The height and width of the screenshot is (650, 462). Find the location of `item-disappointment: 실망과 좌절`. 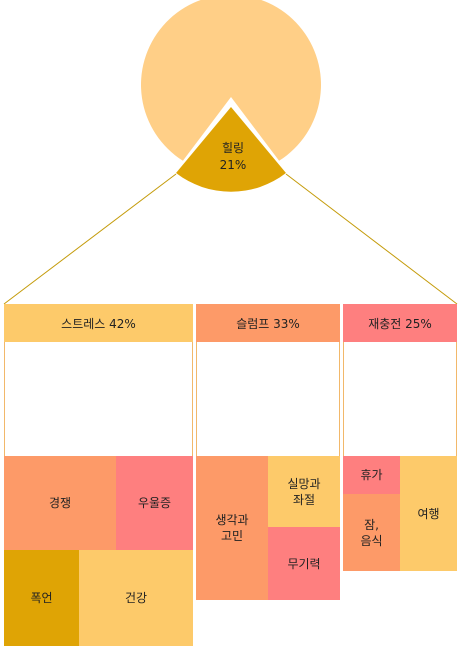

item-disappointment: 실망과 좌절 is located at coordinates (304, 491).